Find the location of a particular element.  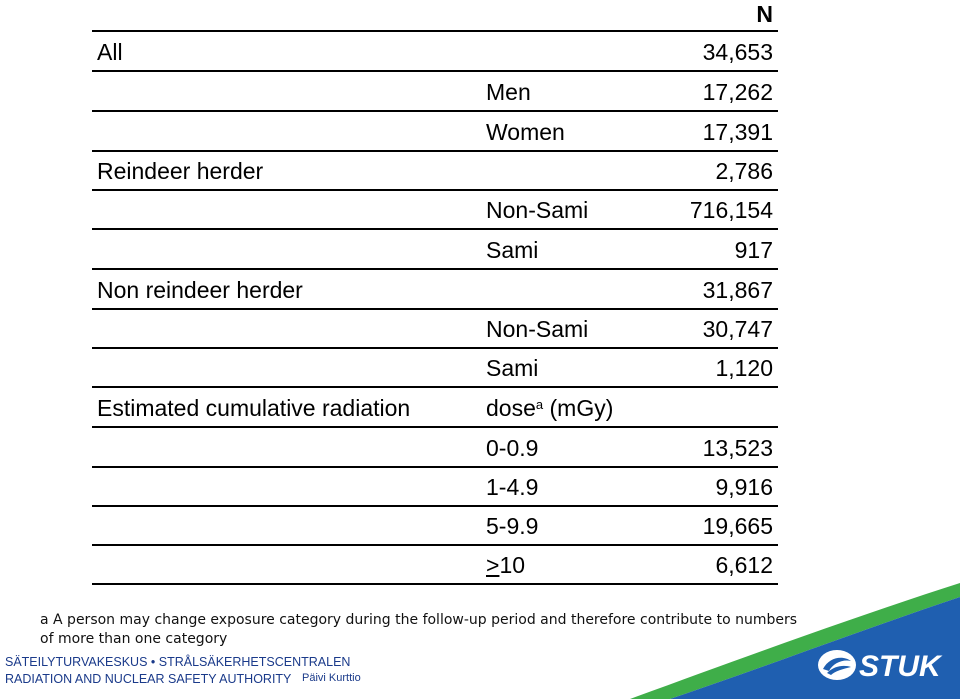

table-row: Non-Sami 716,154 is located at coordinates (435, 210).